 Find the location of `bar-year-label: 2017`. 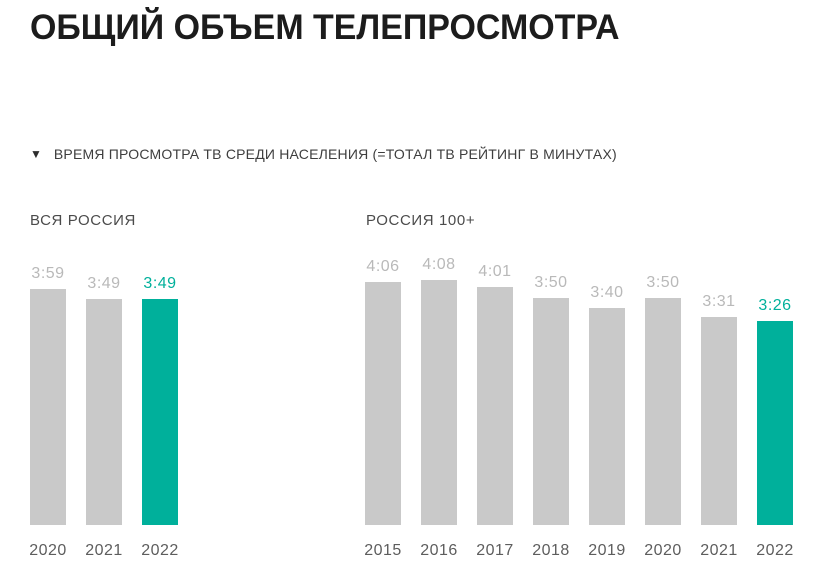

bar-year-label: 2017 is located at coordinates (495, 550).